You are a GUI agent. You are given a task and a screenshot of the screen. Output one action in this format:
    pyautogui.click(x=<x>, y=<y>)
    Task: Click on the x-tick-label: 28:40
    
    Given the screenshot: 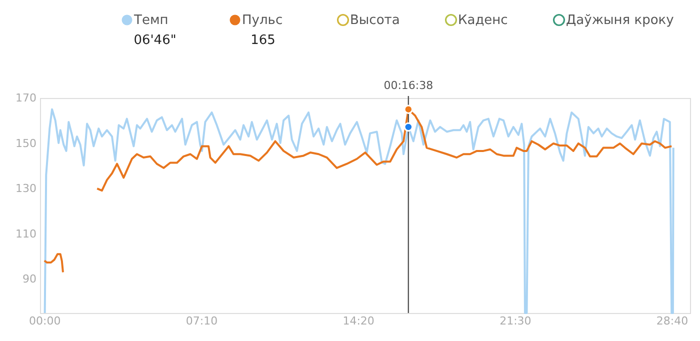 What is the action you would take?
    pyautogui.click(x=672, y=321)
    